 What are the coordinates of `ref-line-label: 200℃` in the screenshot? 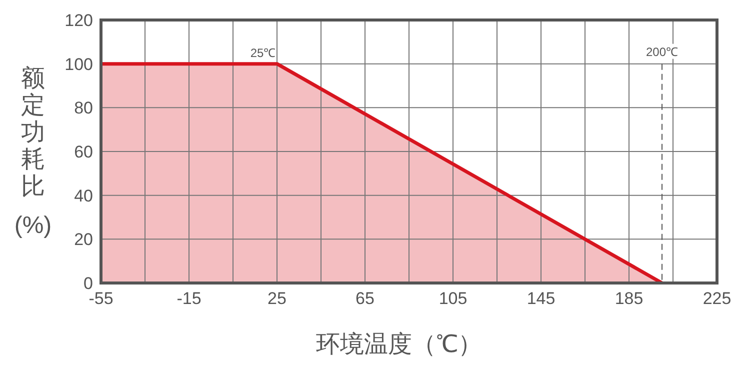 It's located at (662, 51).